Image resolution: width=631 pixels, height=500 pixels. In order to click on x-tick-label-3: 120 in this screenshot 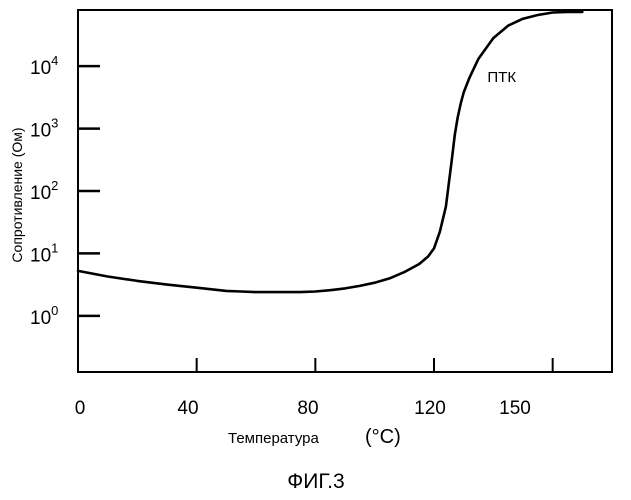, I will do `click(430, 408)`.